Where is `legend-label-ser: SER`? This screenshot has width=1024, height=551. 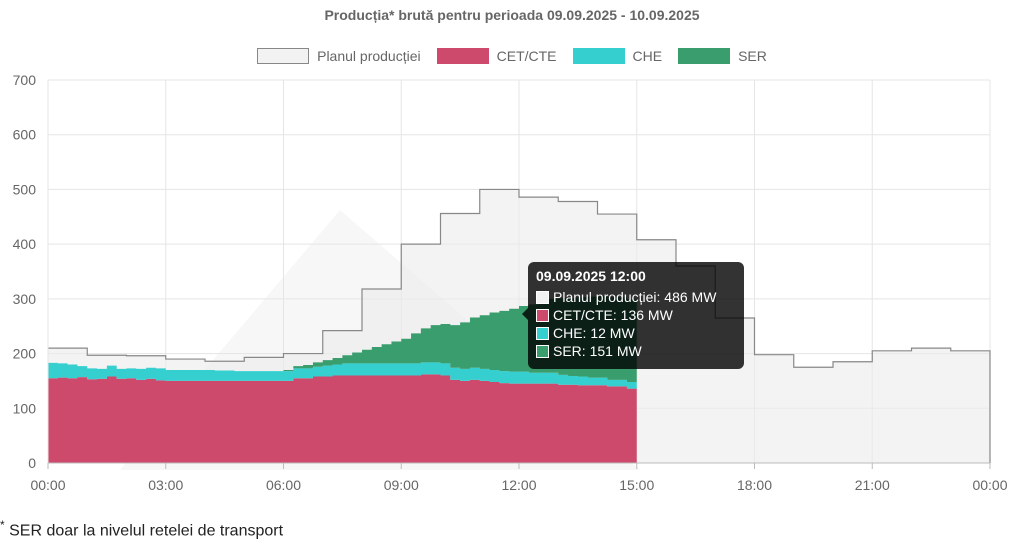
legend-label-ser: SER is located at coordinates (752, 56).